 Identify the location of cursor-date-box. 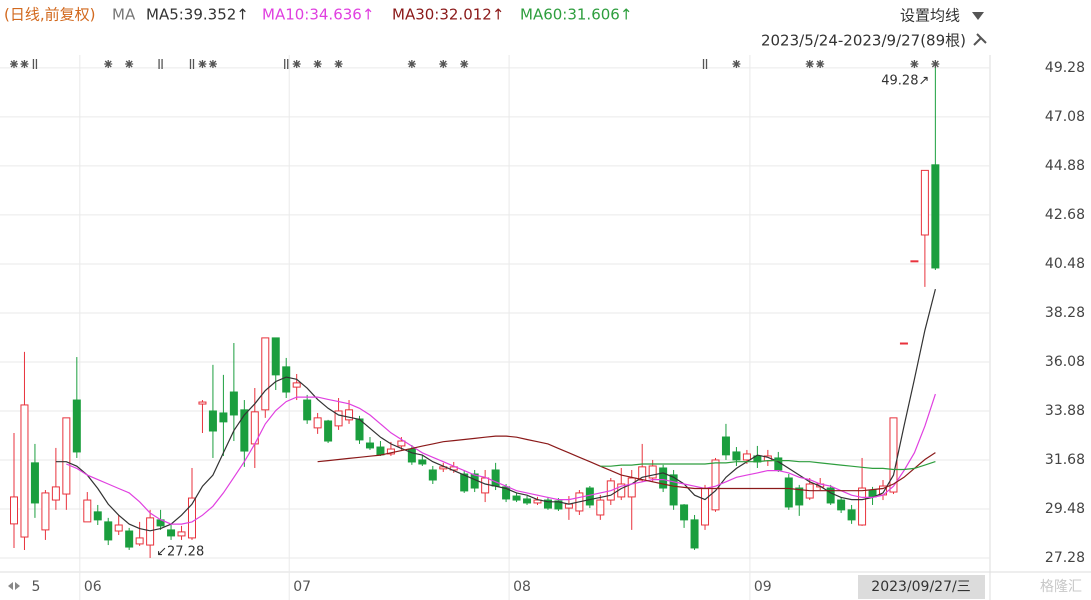
(921, 587).